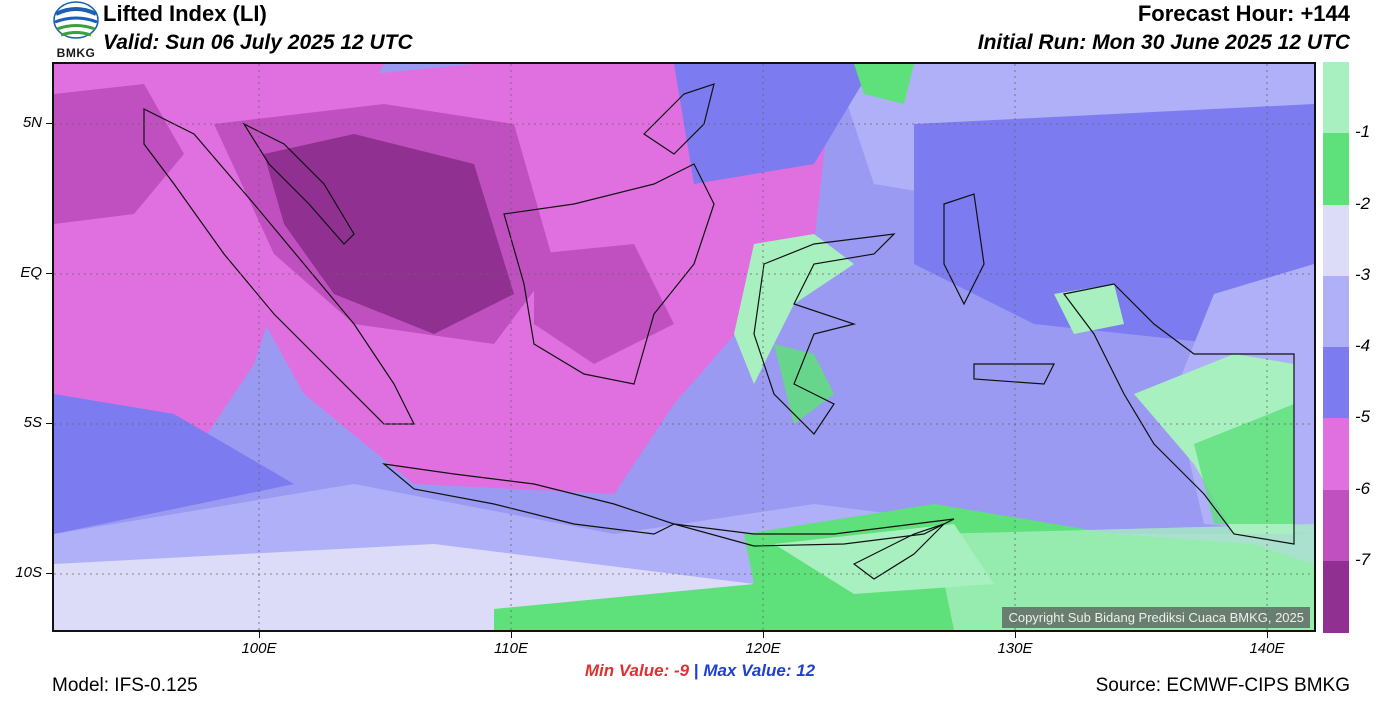 The height and width of the screenshot is (709, 1400). Describe the element at coordinates (1222, 685) in the screenshot. I see `source-label: Source: ECMWF-CIPS BMKG` at that location.